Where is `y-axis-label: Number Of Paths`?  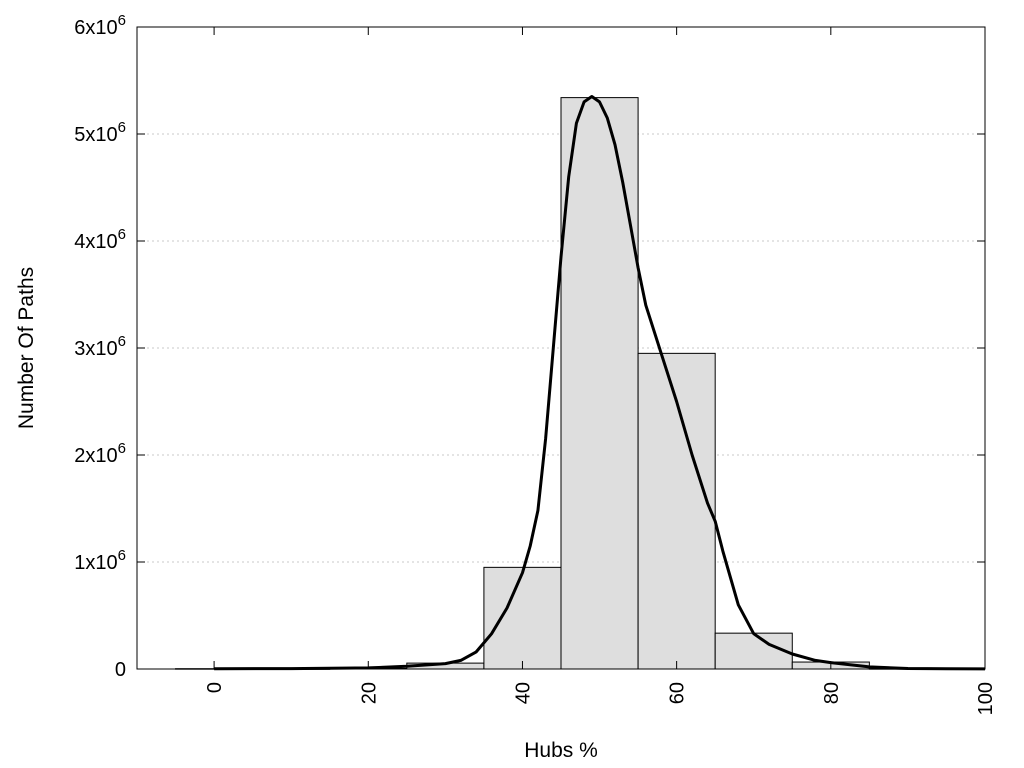 y-axis-label: Number Of Paths is located at coordinates (26, 348).